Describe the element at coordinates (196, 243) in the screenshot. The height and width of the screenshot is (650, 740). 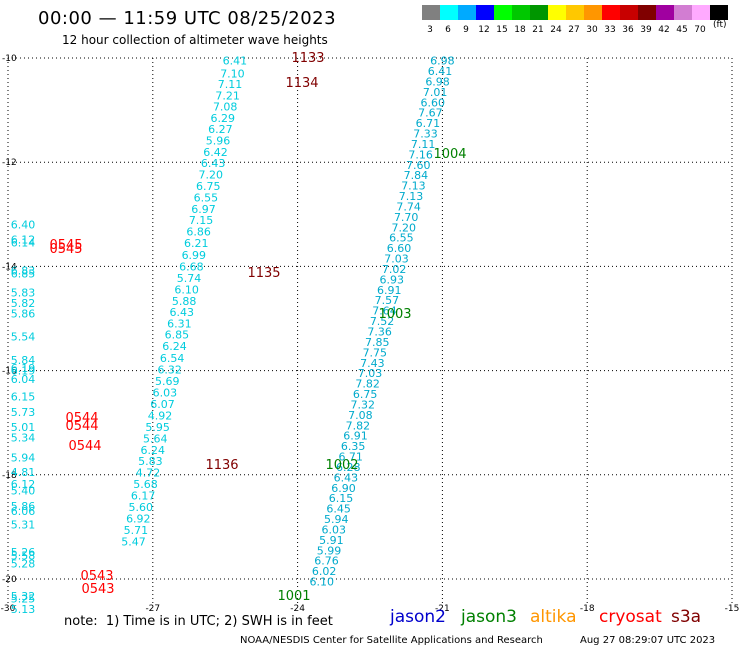
I see `swh-value: 6.21` at that location.